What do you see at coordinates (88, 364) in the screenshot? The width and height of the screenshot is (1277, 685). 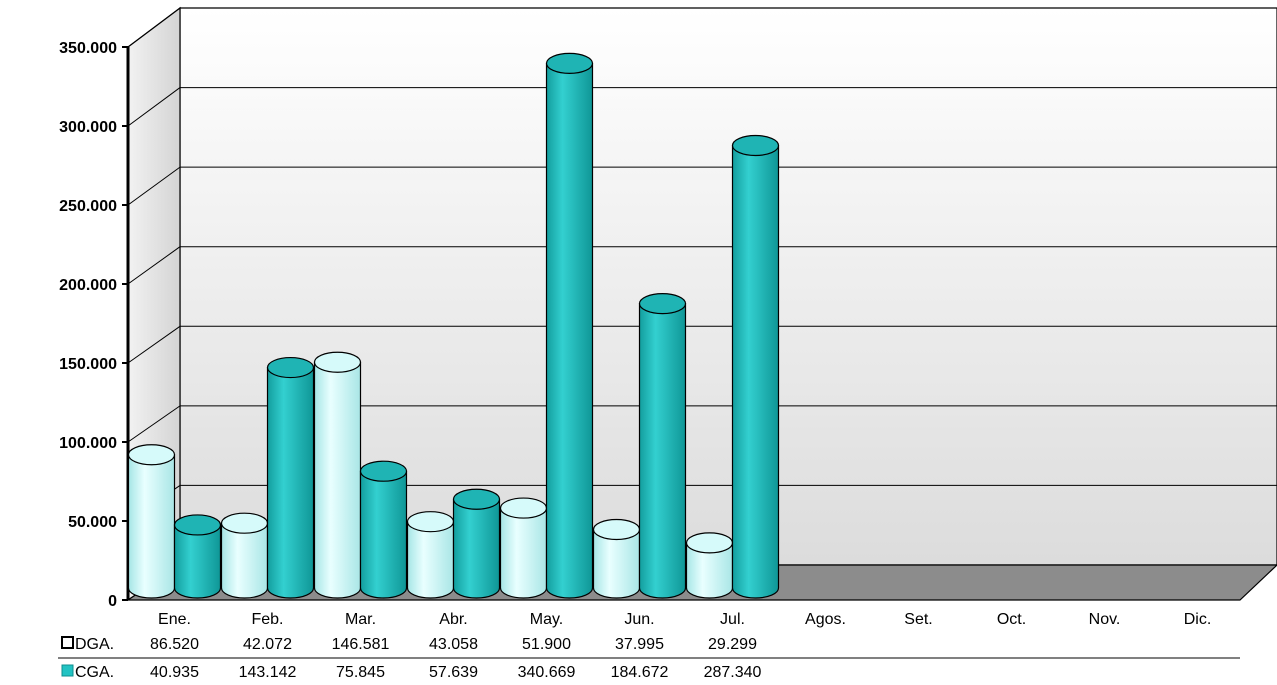 I see `y-tick-label: 150.000` at bounding box center [88, 364].